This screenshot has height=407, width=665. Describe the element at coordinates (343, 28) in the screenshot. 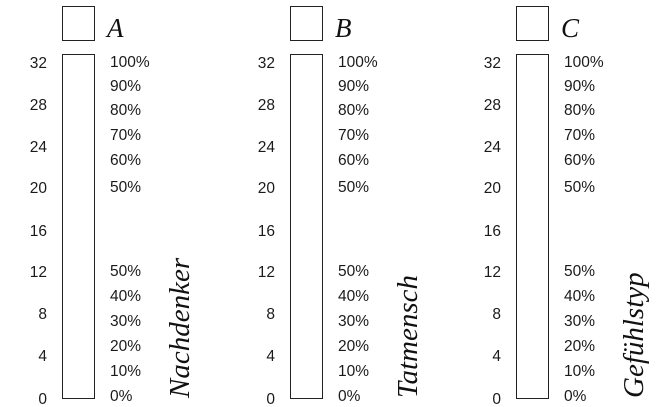

I see `panel-letter: B` at that location.